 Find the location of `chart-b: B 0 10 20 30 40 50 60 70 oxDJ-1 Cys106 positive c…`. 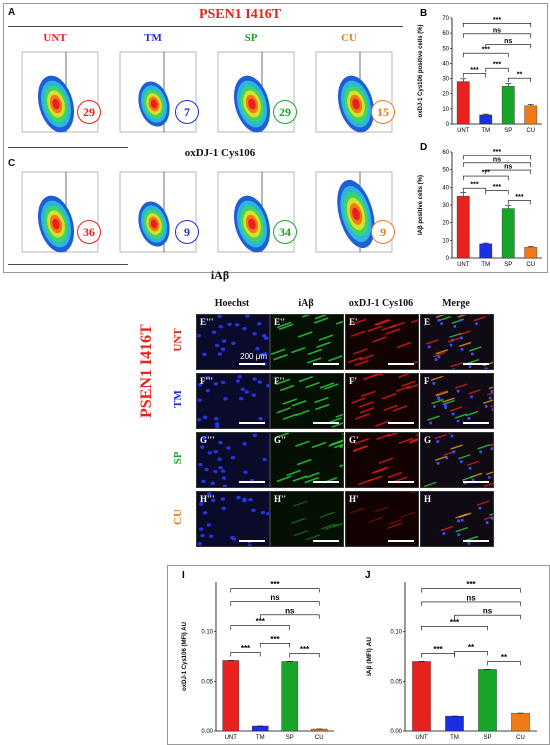

chart-b: B 0 10 20 30 40 50 60 70 oxDJ-1 Cys106 positive c… is located at coordinates (480, 71).